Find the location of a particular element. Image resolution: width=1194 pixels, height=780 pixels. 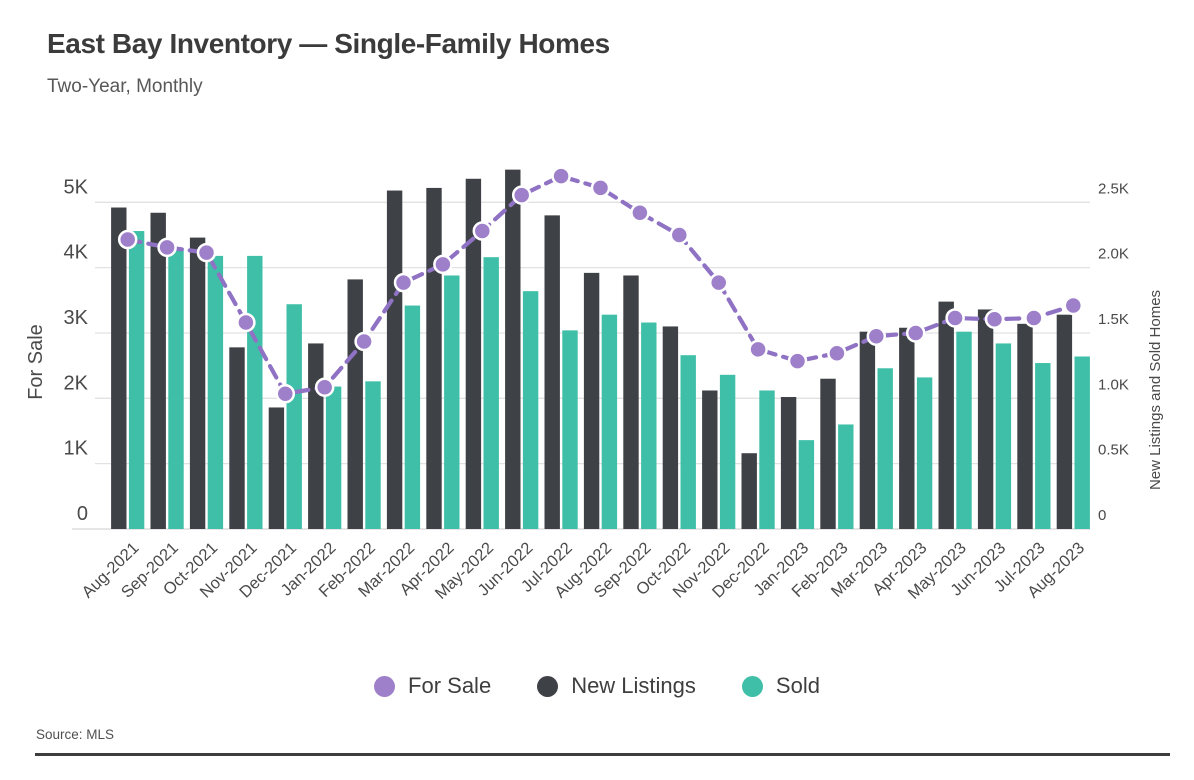

right-axis-tick-label: 0.5K is located at coordinates (1113, 450).